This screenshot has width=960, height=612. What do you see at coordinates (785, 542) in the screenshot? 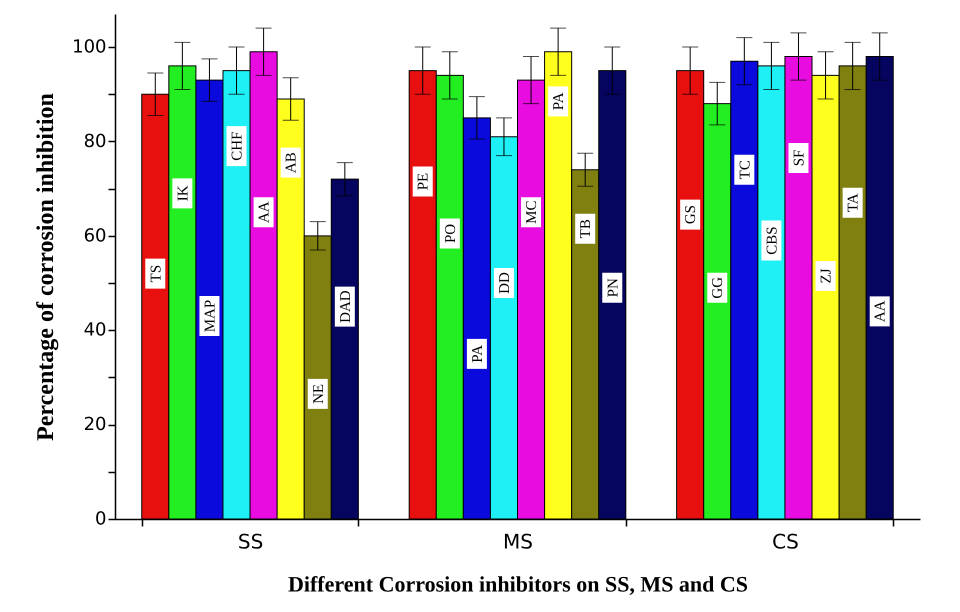
I see `x-tick-label: CS` at bounding box center [785, 542].